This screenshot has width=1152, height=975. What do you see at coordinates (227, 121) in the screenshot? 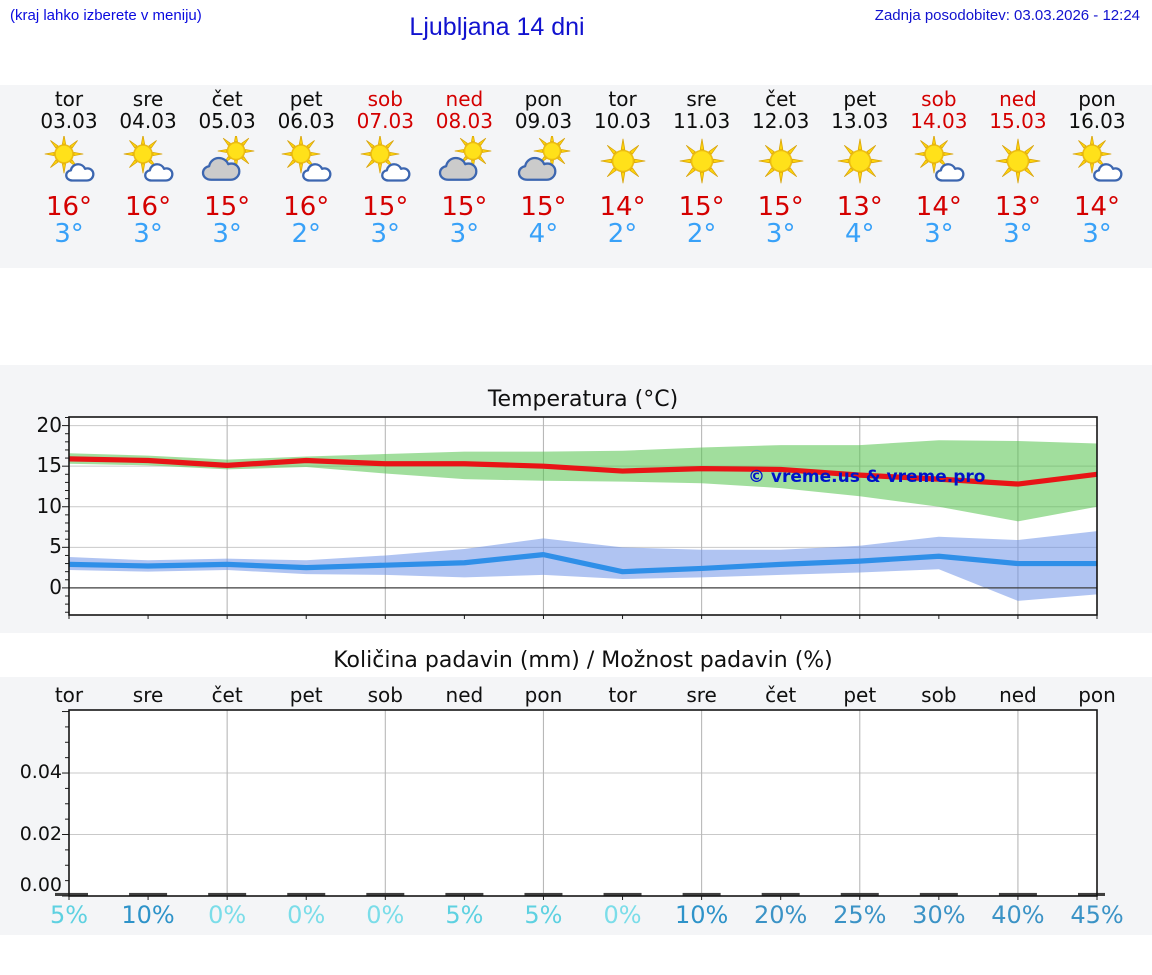
I see `day-date: 05.03` at bounding box center [227, 121].